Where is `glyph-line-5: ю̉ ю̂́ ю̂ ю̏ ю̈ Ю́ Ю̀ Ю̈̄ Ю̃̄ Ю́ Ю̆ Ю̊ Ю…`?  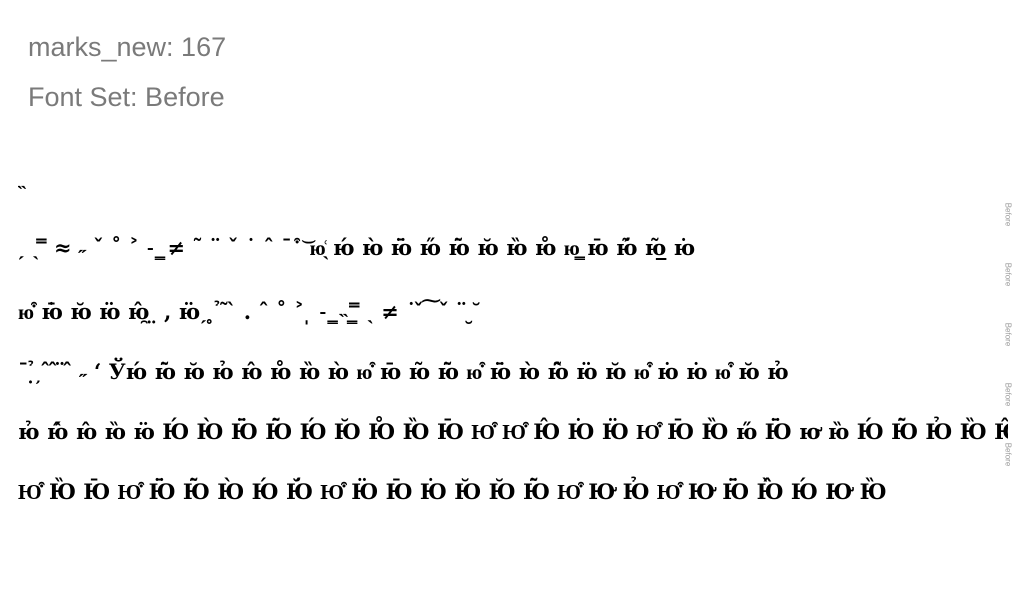 glyph-line-5: ю̉ ю̂́ ю̂ ю̏ ю̈ Ю́ Ю̀ Ю̈̄ Ю̃̄ Ю́ Ю̆ Ю̊ Ю… is located at coordinates (513, 431).